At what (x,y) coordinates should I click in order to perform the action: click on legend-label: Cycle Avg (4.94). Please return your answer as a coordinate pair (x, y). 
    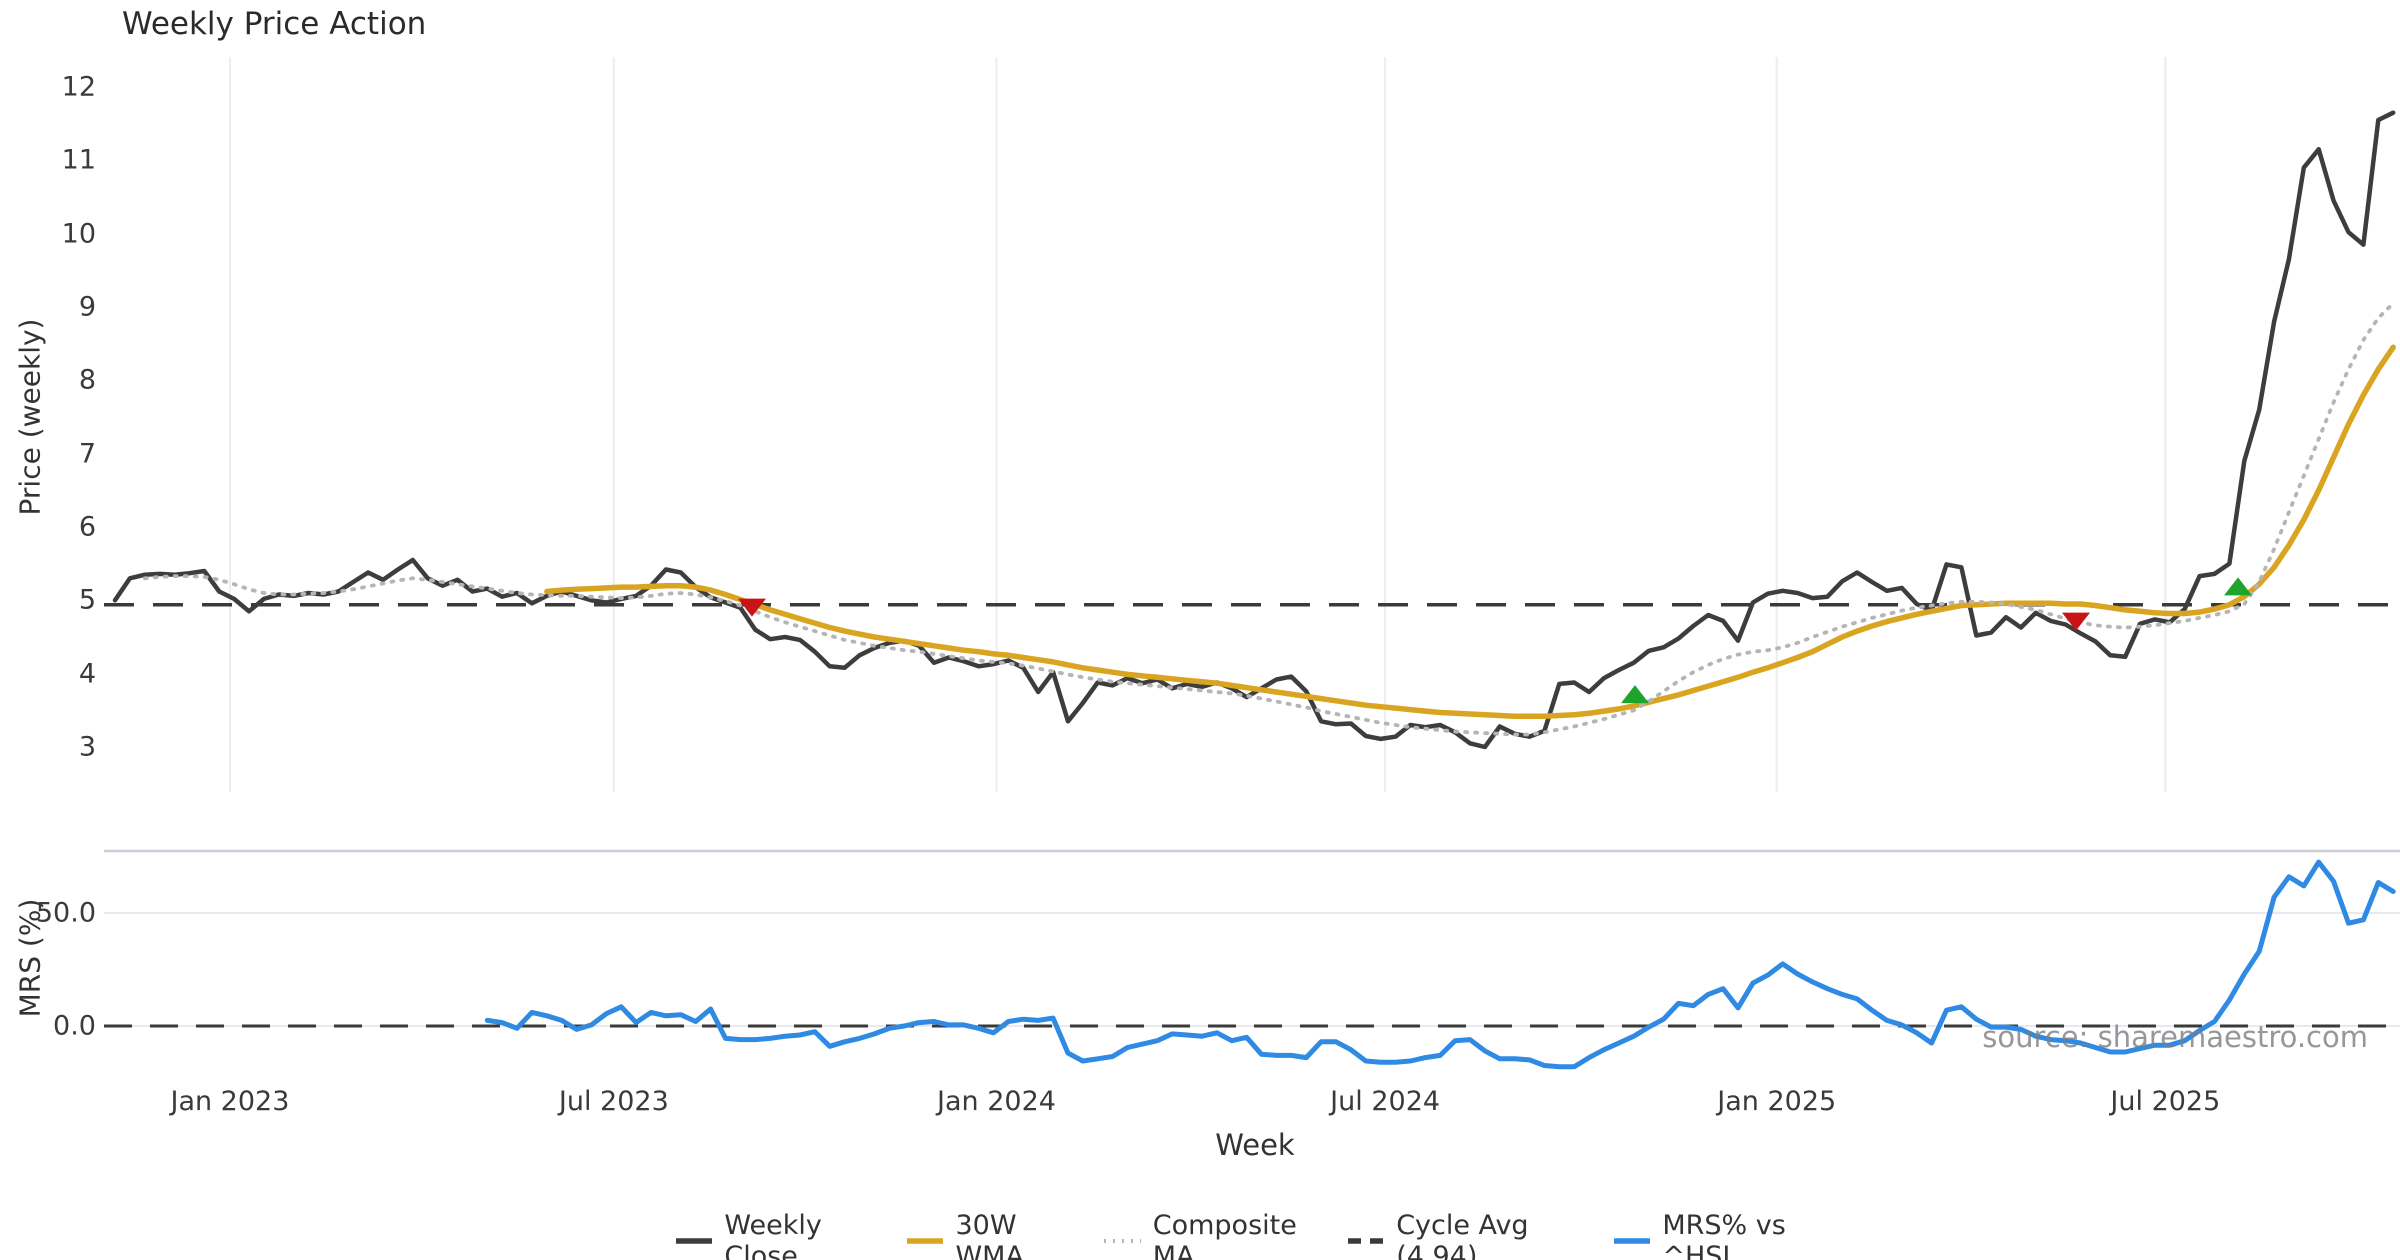
    Looking at the image, I should click on (1462, 1235).